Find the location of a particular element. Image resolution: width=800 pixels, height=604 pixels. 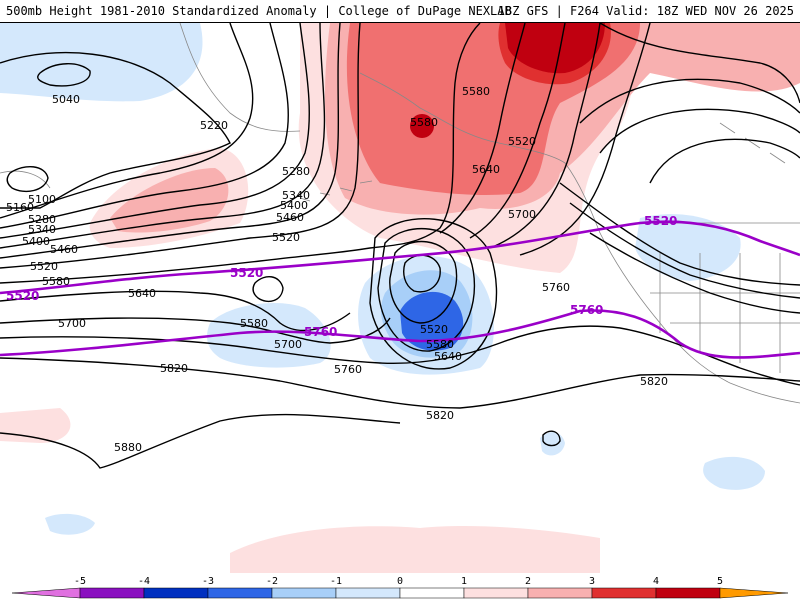

contour-upper-right-d is located at coordinates (724, 161).